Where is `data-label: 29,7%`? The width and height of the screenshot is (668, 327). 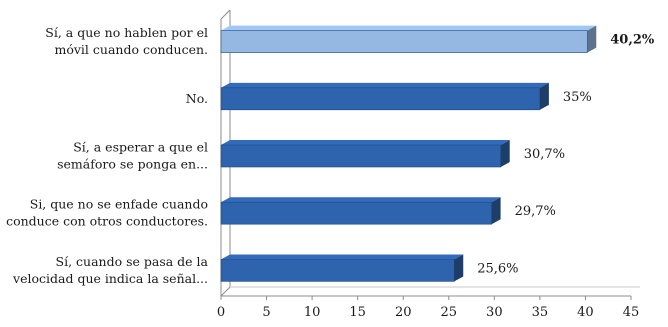
data-label: 29,7% is located at coordinates (535, 211).